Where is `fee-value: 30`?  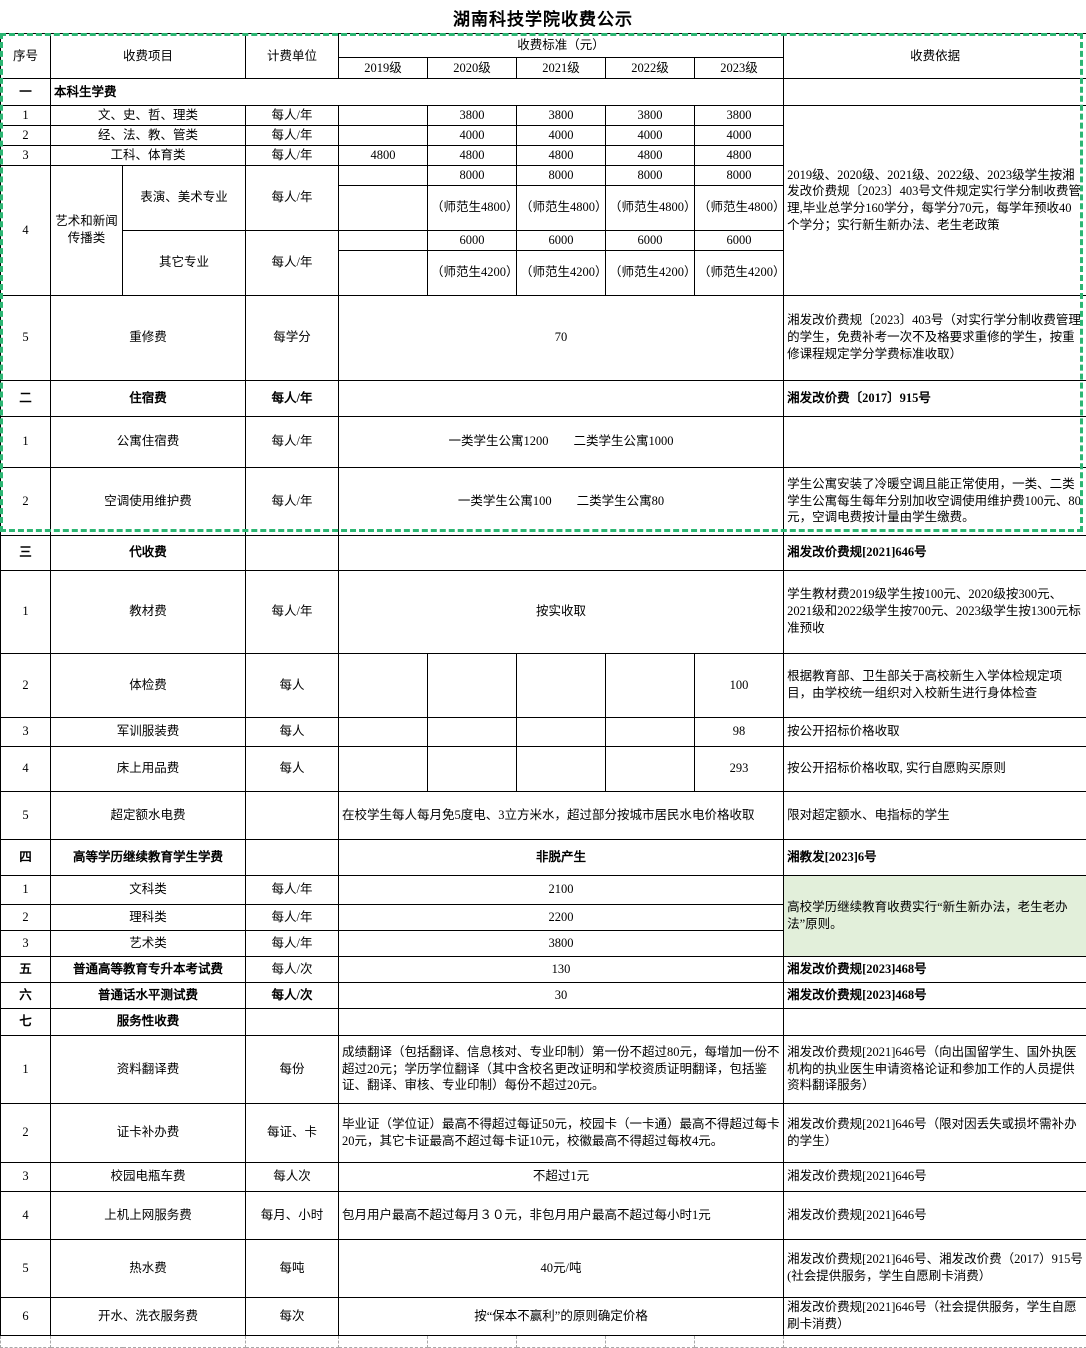
fee-value: 30 is located at coordinates (561, 995).